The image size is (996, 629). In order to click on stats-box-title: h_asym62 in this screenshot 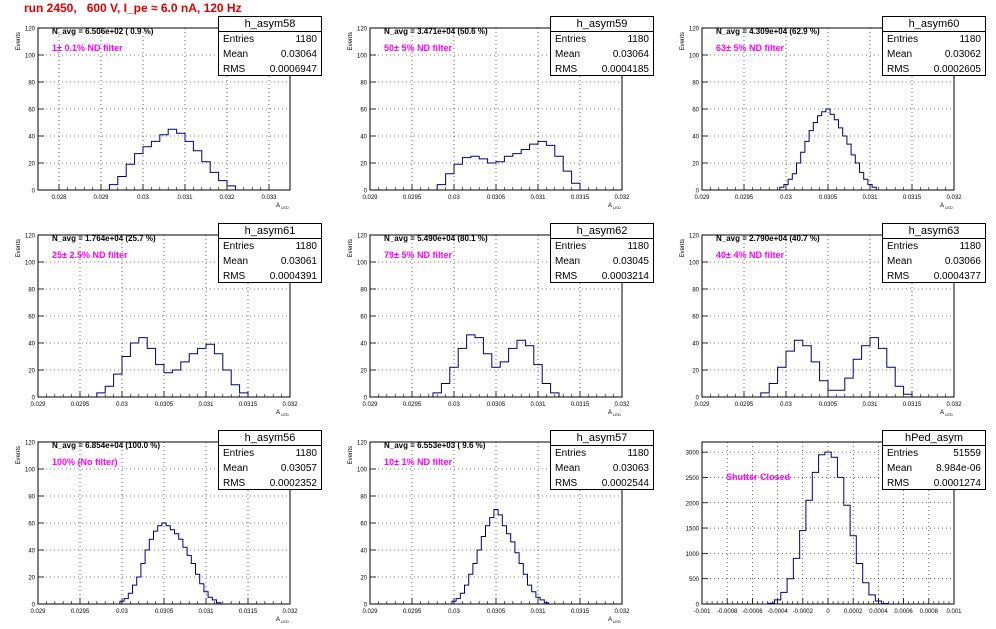, I will do `click(602, 231)`.